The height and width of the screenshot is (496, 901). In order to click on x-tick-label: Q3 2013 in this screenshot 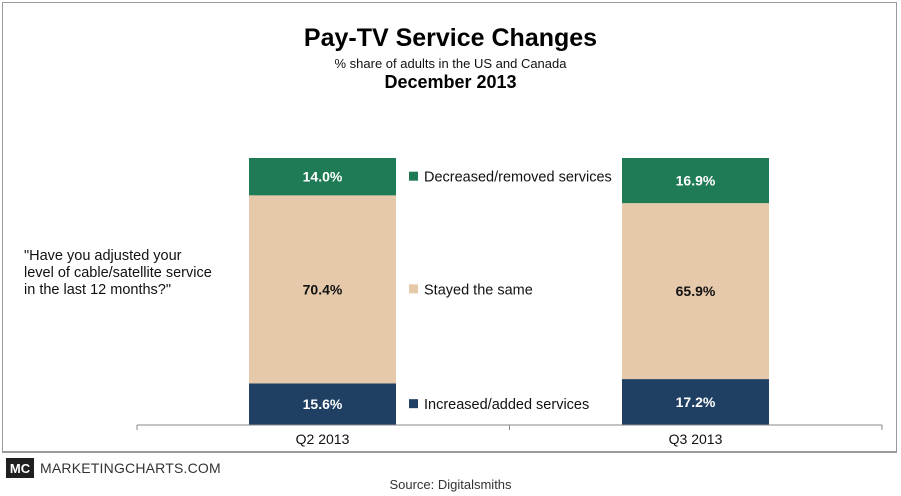, I will do `click(696, 439)`.